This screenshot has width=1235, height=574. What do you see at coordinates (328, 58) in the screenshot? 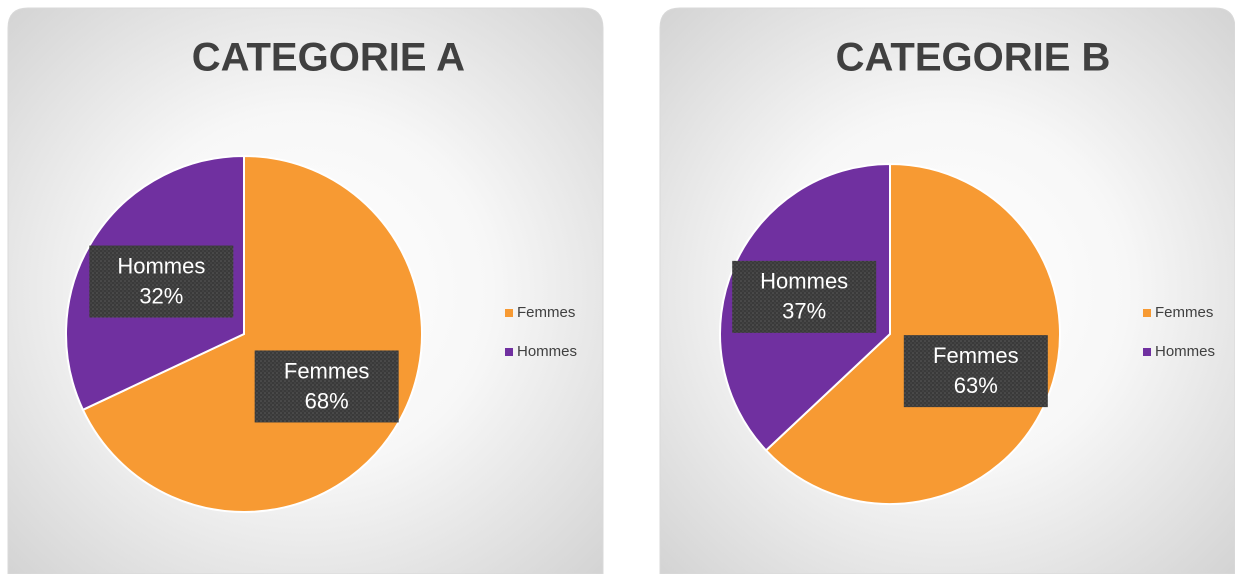
I see `chart-title: CATEGORIE A` at bounding box center [328, 58].